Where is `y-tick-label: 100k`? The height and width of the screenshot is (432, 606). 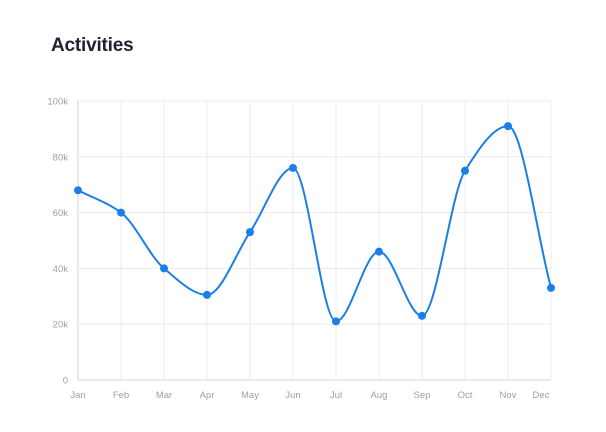 y-tick-label: 100k is located at coordinates (57, 102).